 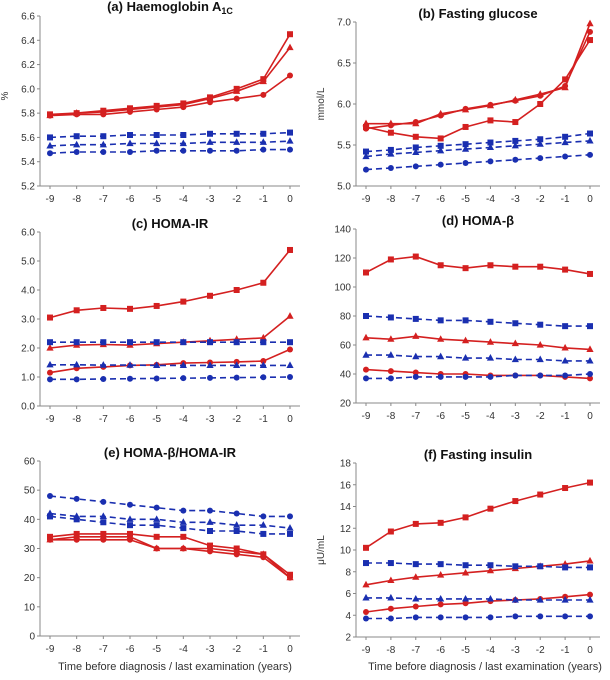 I want to click on series-red-square, so click(x=170, y=283).